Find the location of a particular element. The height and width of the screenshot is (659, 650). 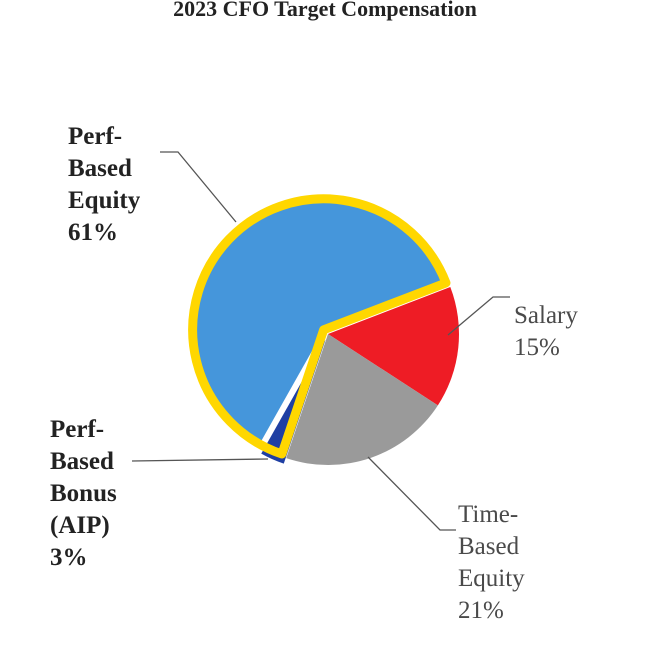

label-perf-equity: Perf- Based Equity 61% is located at coordinates (104, 185).